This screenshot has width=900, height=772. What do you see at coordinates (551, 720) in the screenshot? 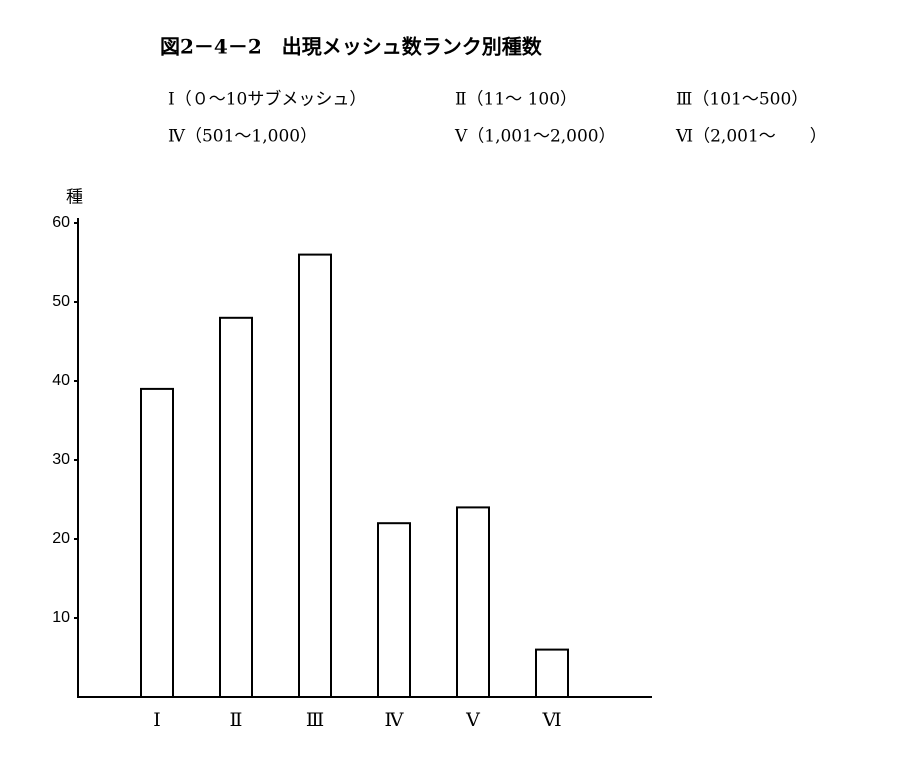
I see `x-tick-label: Ⅵ` at bounding box center [551, 720].